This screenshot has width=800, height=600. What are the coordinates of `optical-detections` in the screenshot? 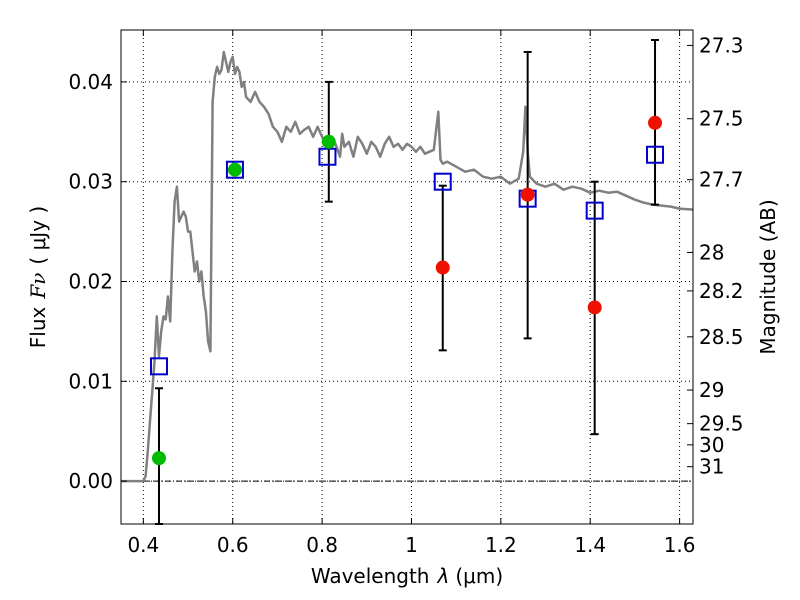 It's located at (243, 300).